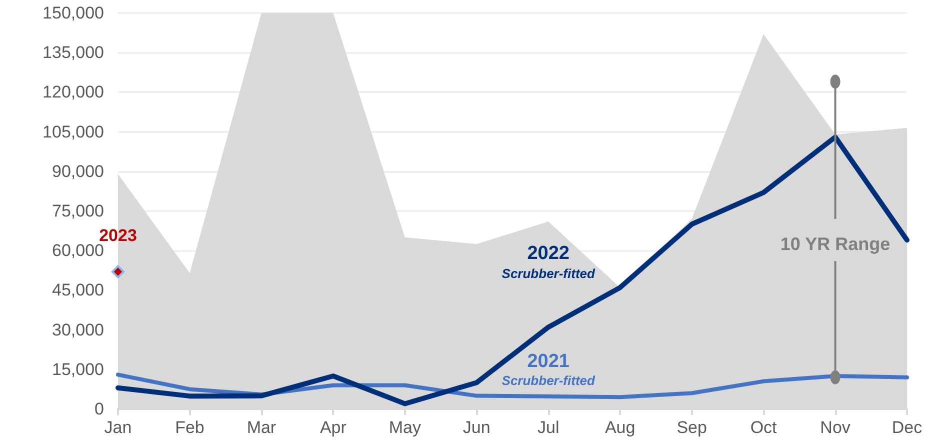 Image resolution: width=931 pixels, height=448 pixels. Describe the element at coordinates (405, 427) in the screenshot. I see `x-tick-label: May` at that location.